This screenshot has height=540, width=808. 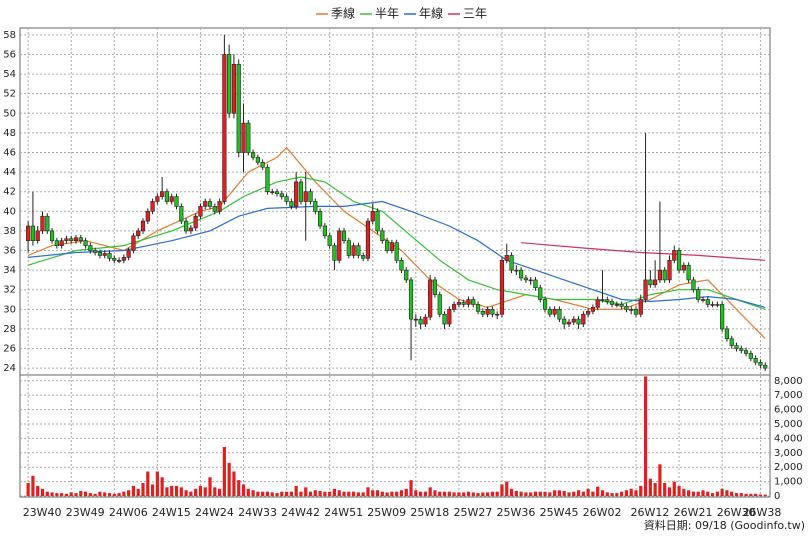 I want to click on legend-label: 半年, so click(x=387, y=14).